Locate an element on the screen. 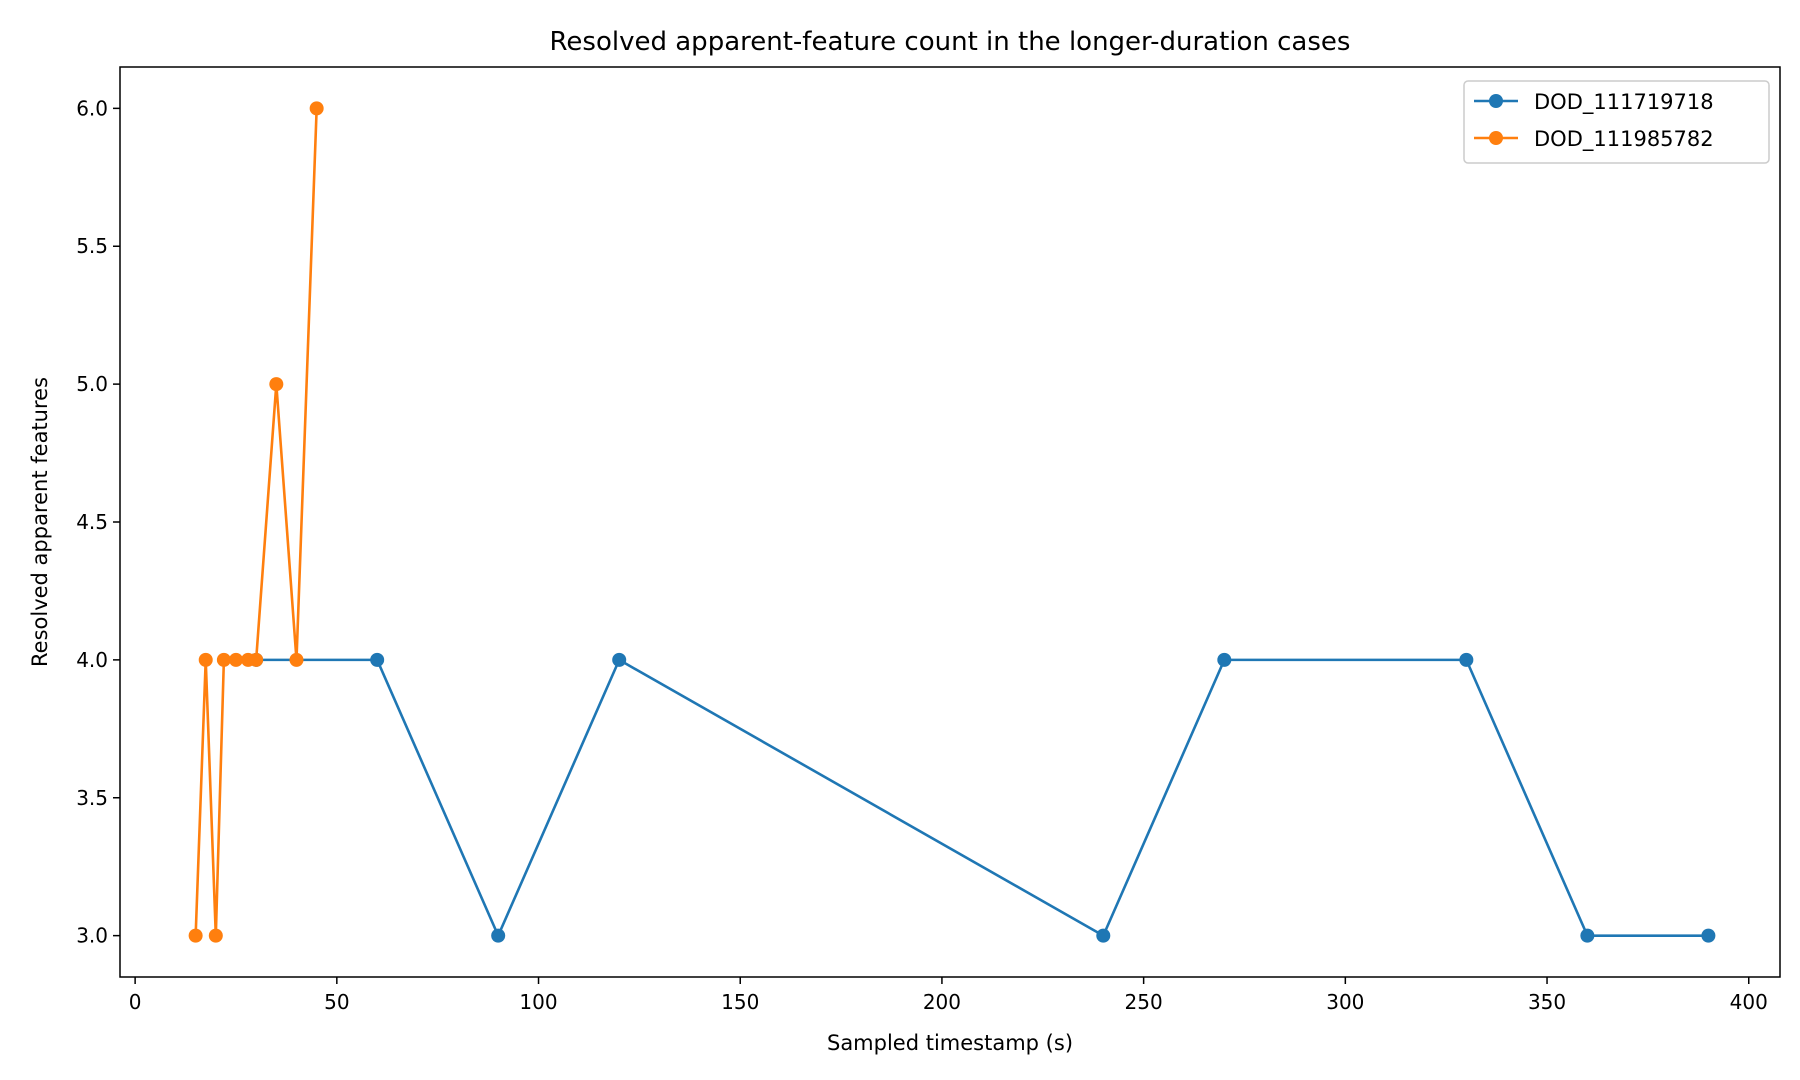 This screenshot has height=1080, width=1800. x-tick-label: 150 is located at coordinates (740, 1002).